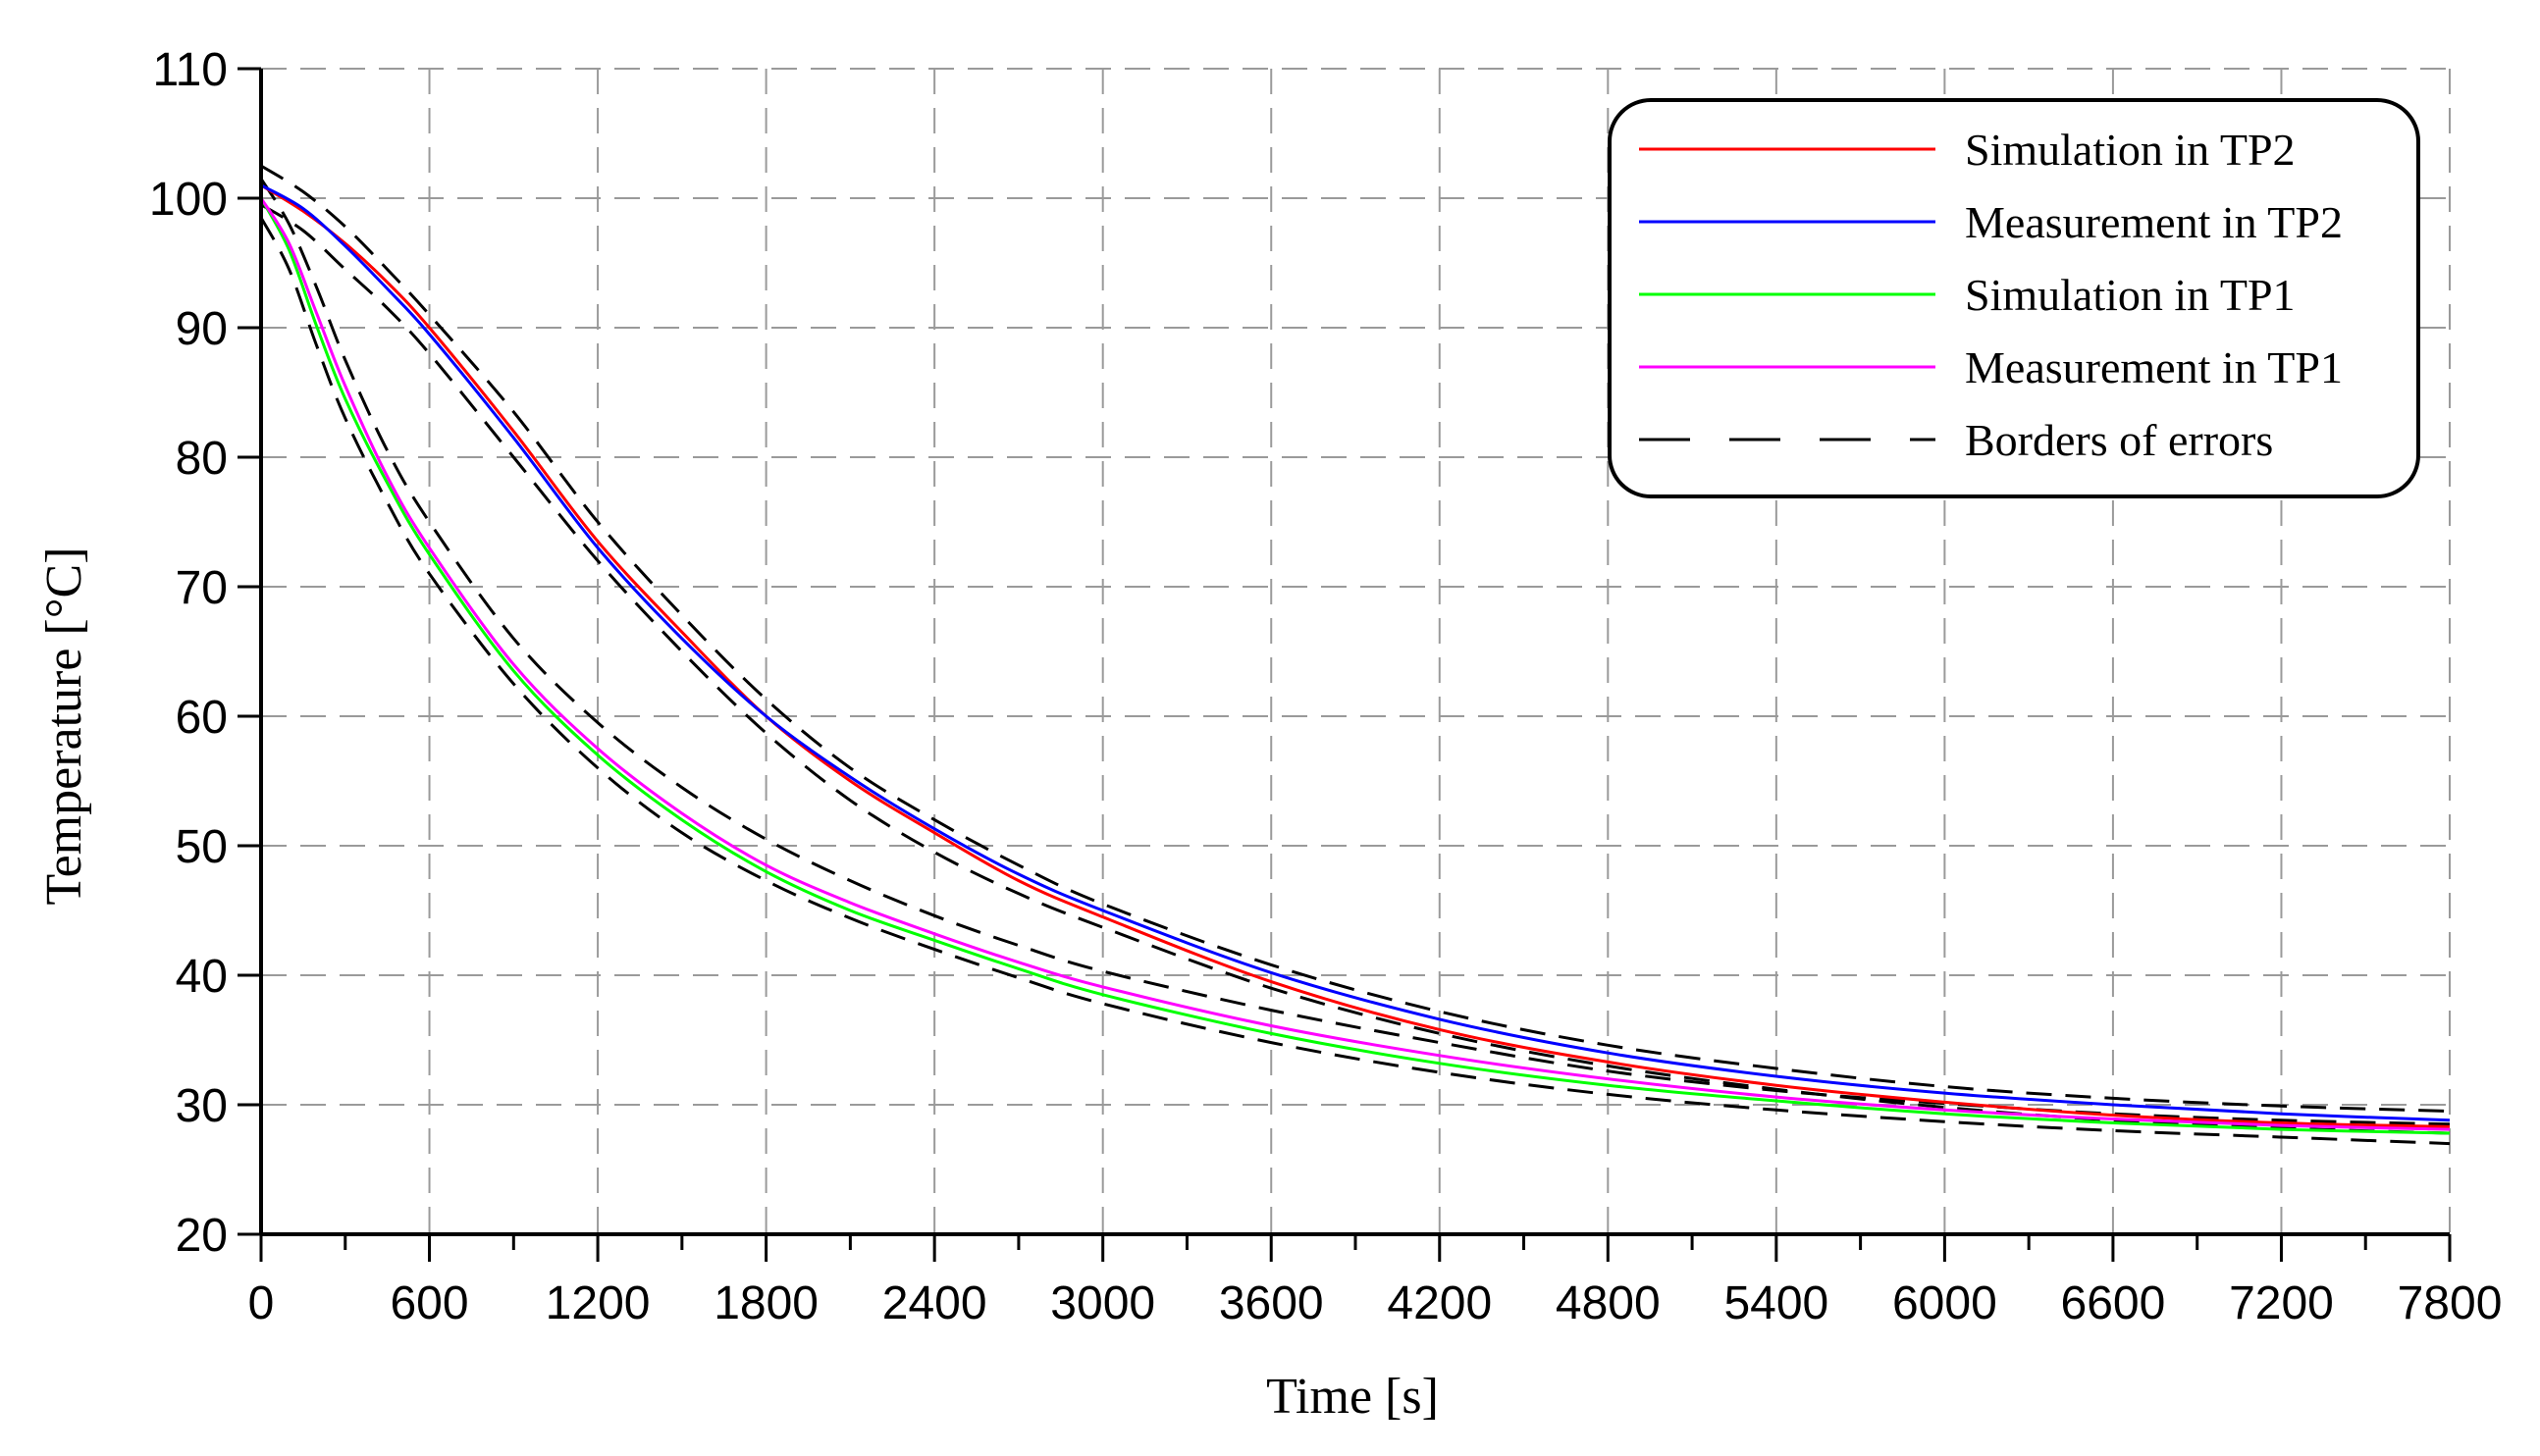 This screenshot has height=1456, width=2540. Describe the element at coordinates (202, 847) in the screenshot. I see `y-tick-label: 50` at that location.